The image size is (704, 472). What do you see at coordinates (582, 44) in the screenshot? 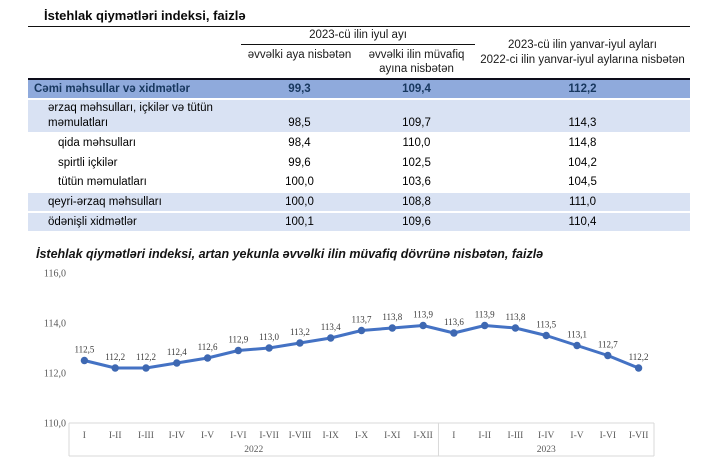
I see `period-header-line1: 2023-cü ilin yanvar-iyul ayları` at bounding box center [582, 44].